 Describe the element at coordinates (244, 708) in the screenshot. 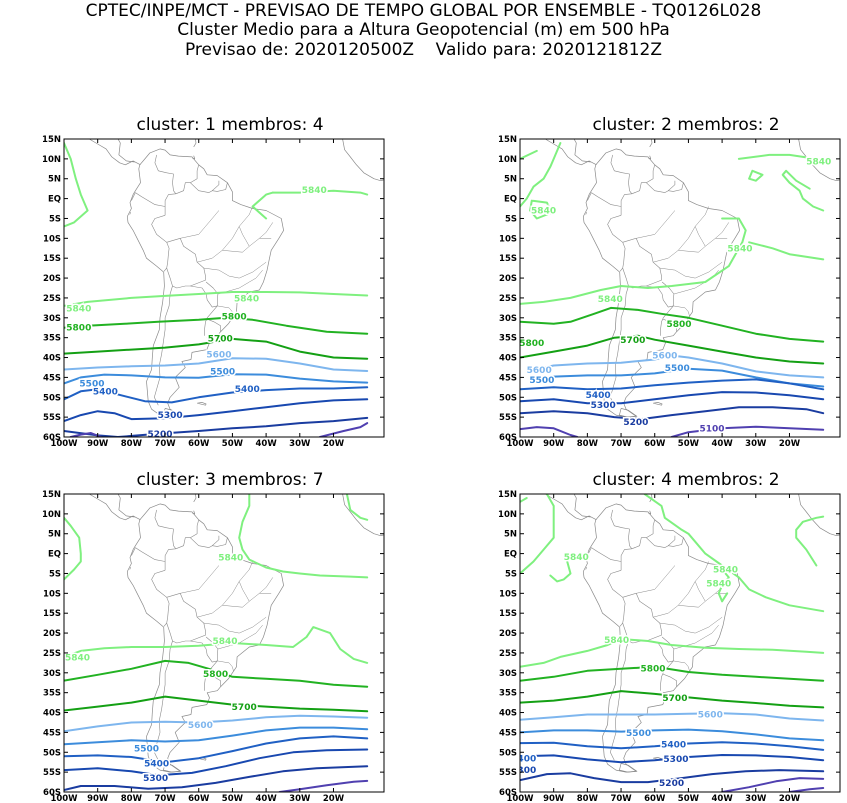

I see `contour-label: 5700` at that location.